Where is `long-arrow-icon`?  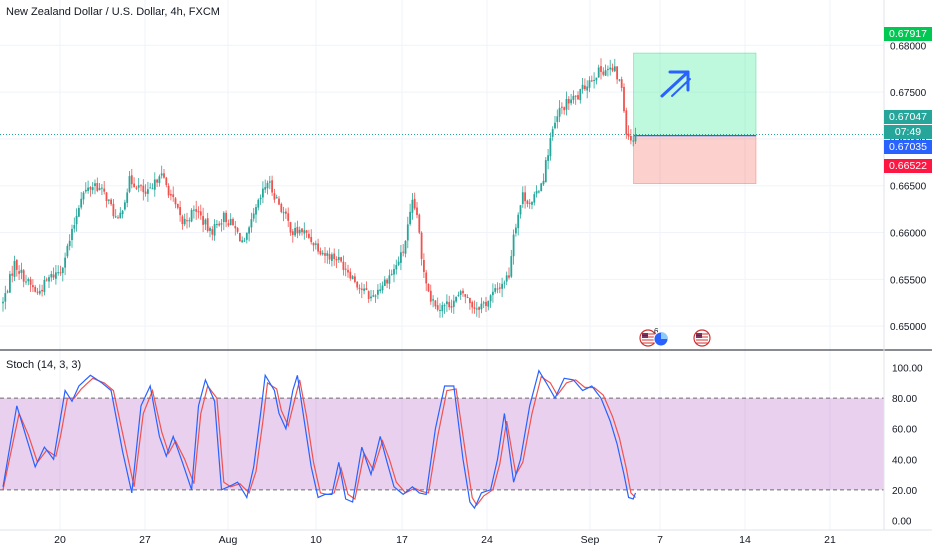
long-arrow-icon is located at coordinates (675, 84).